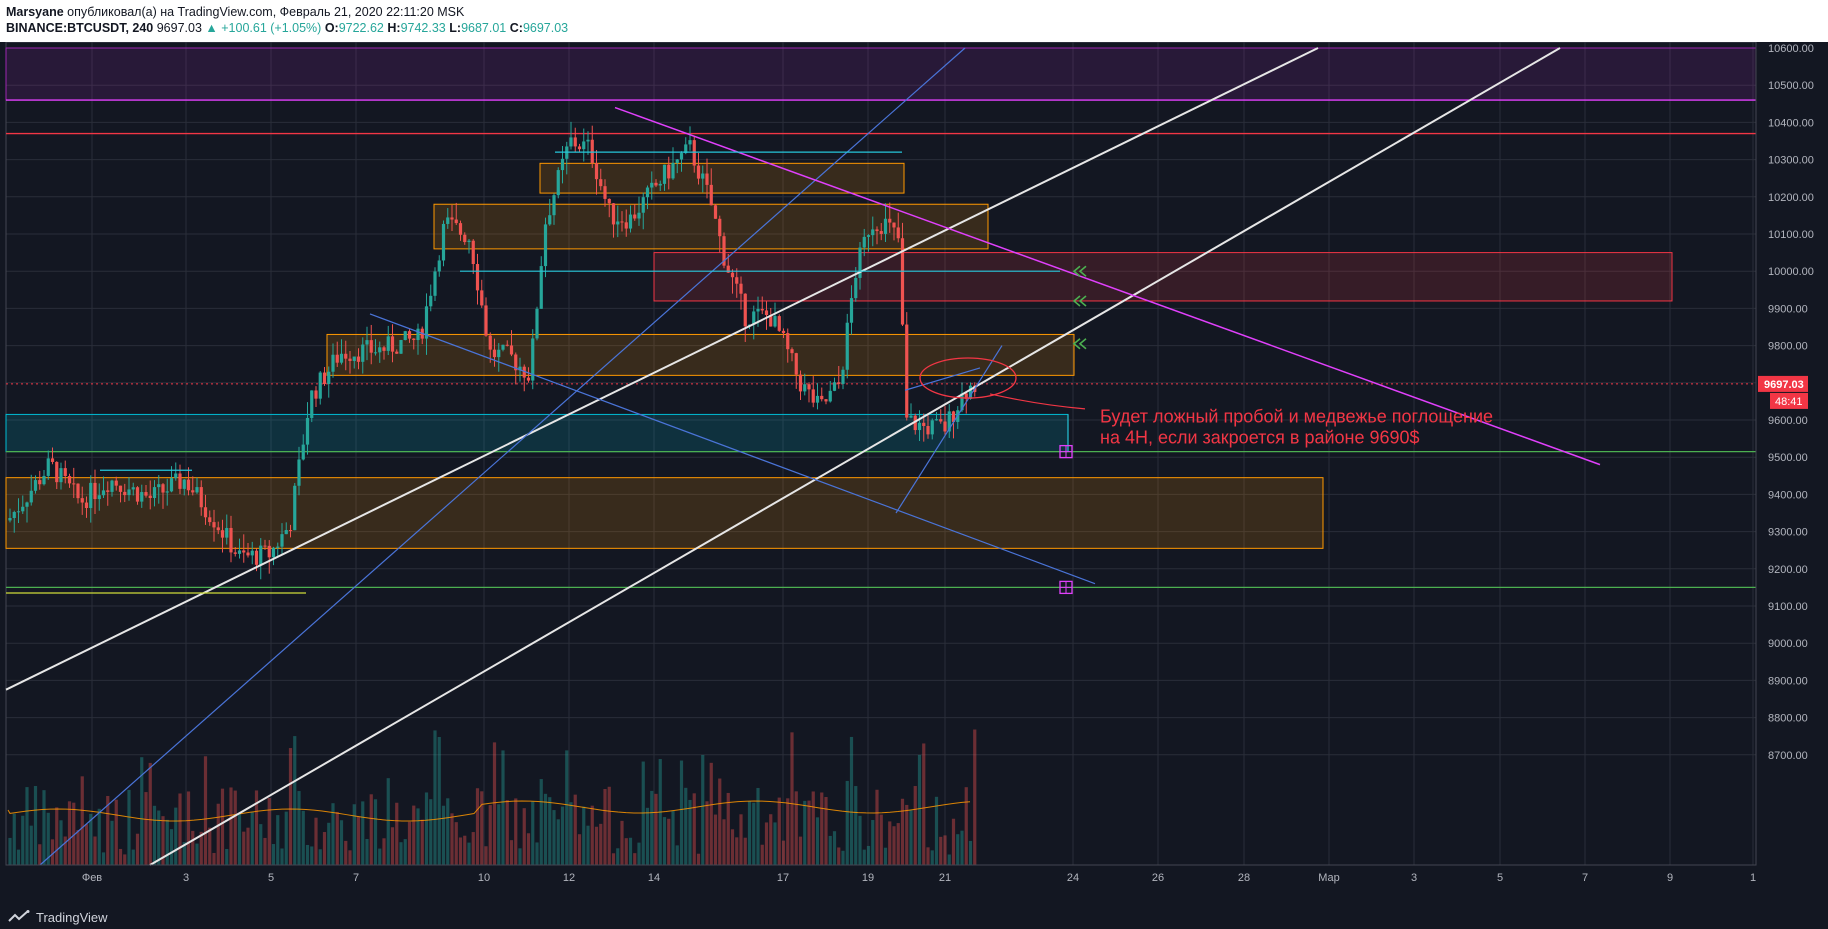  What do you see at coordinates (35, 12) in the screenshot?
I see `author-name: Marsyane` at bounding box center [35, 12].